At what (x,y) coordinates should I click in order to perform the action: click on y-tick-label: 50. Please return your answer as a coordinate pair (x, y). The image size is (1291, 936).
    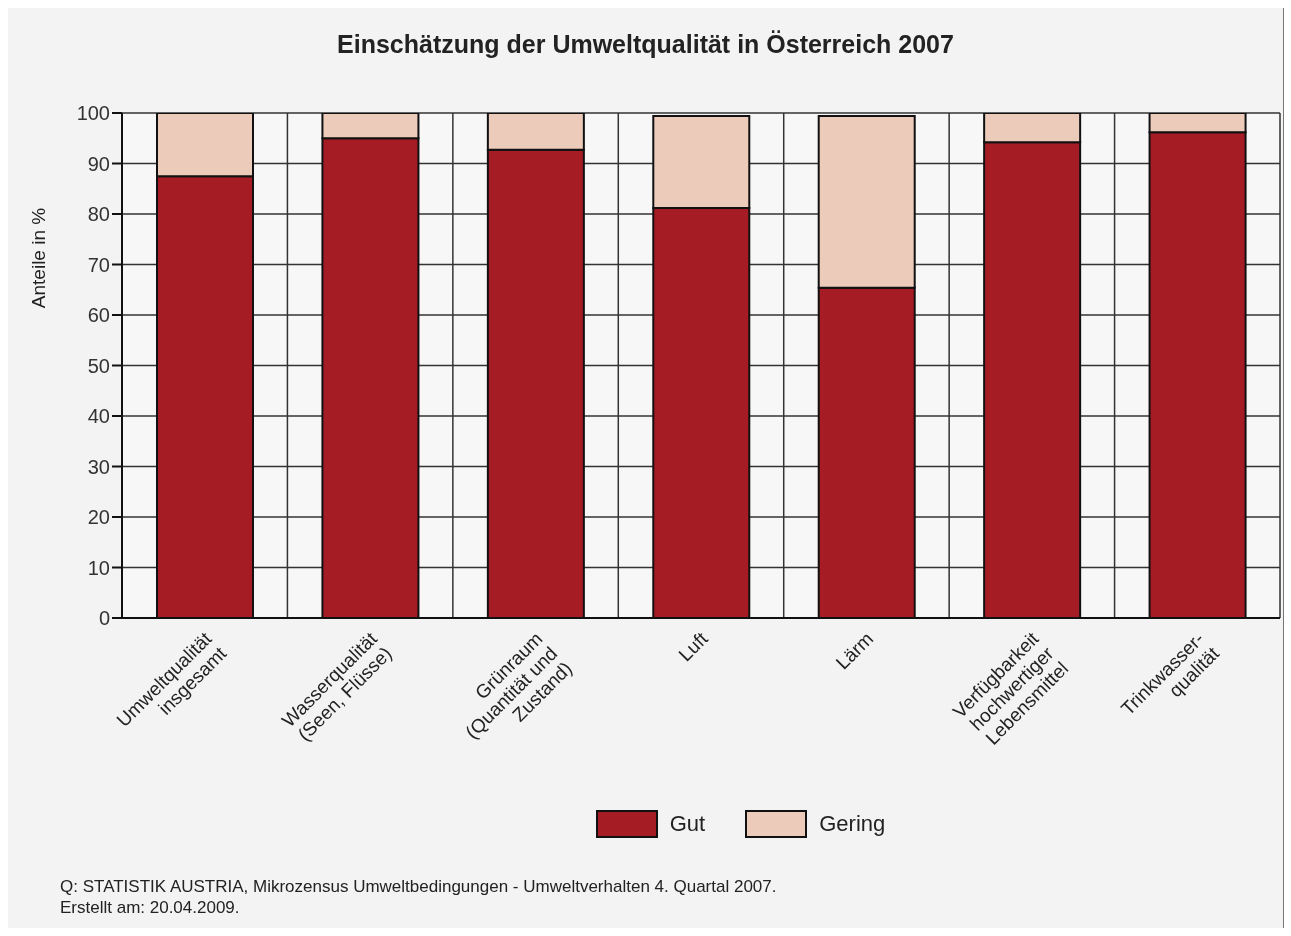
    Looking at the image, I should click on (98, 365).